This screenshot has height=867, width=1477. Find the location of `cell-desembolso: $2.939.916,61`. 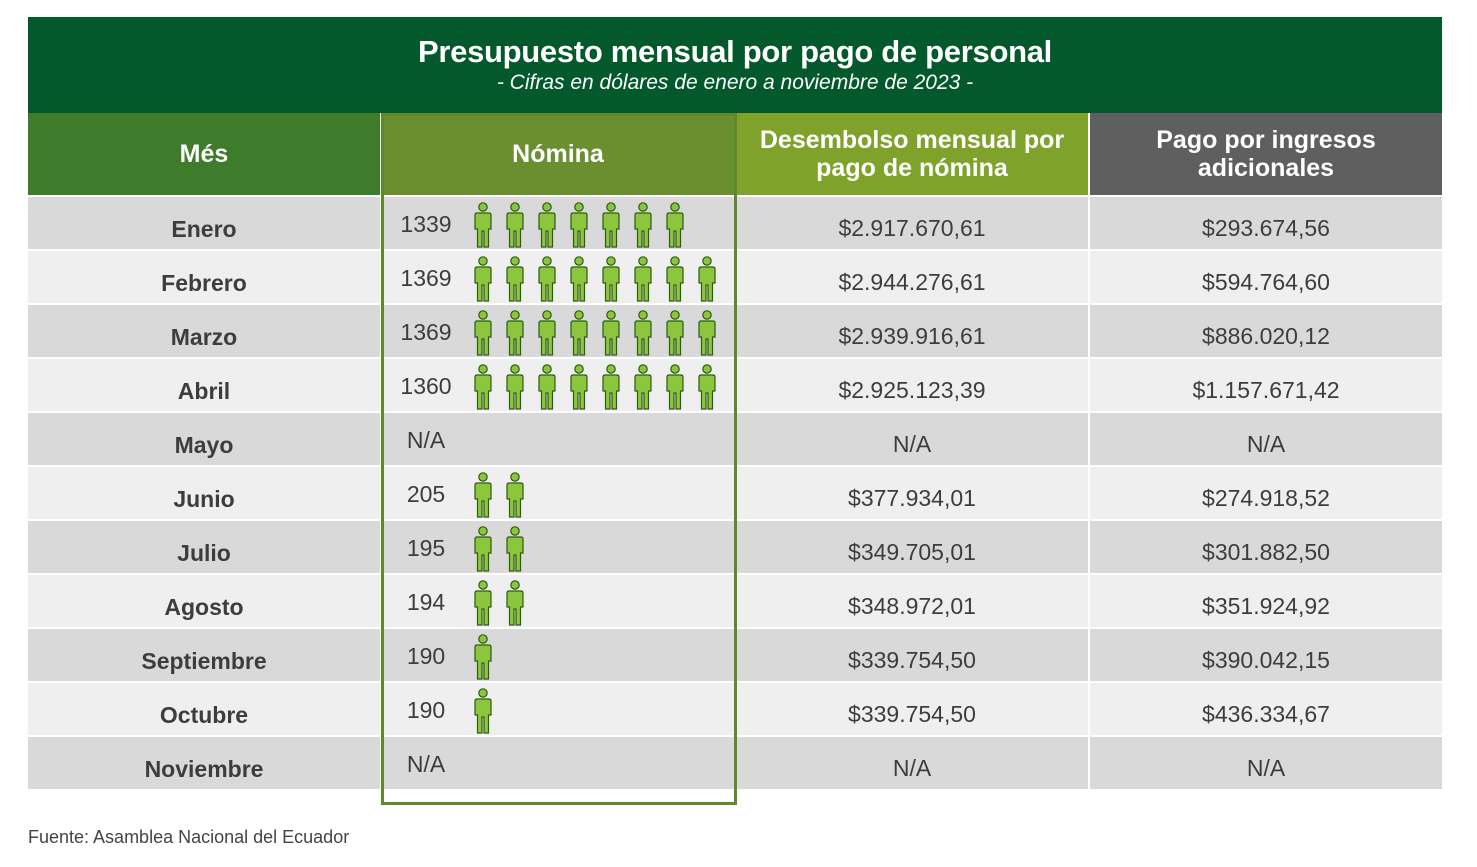

cell-desembolso: $2.939.916,61 is located at coordinates (912, 331).